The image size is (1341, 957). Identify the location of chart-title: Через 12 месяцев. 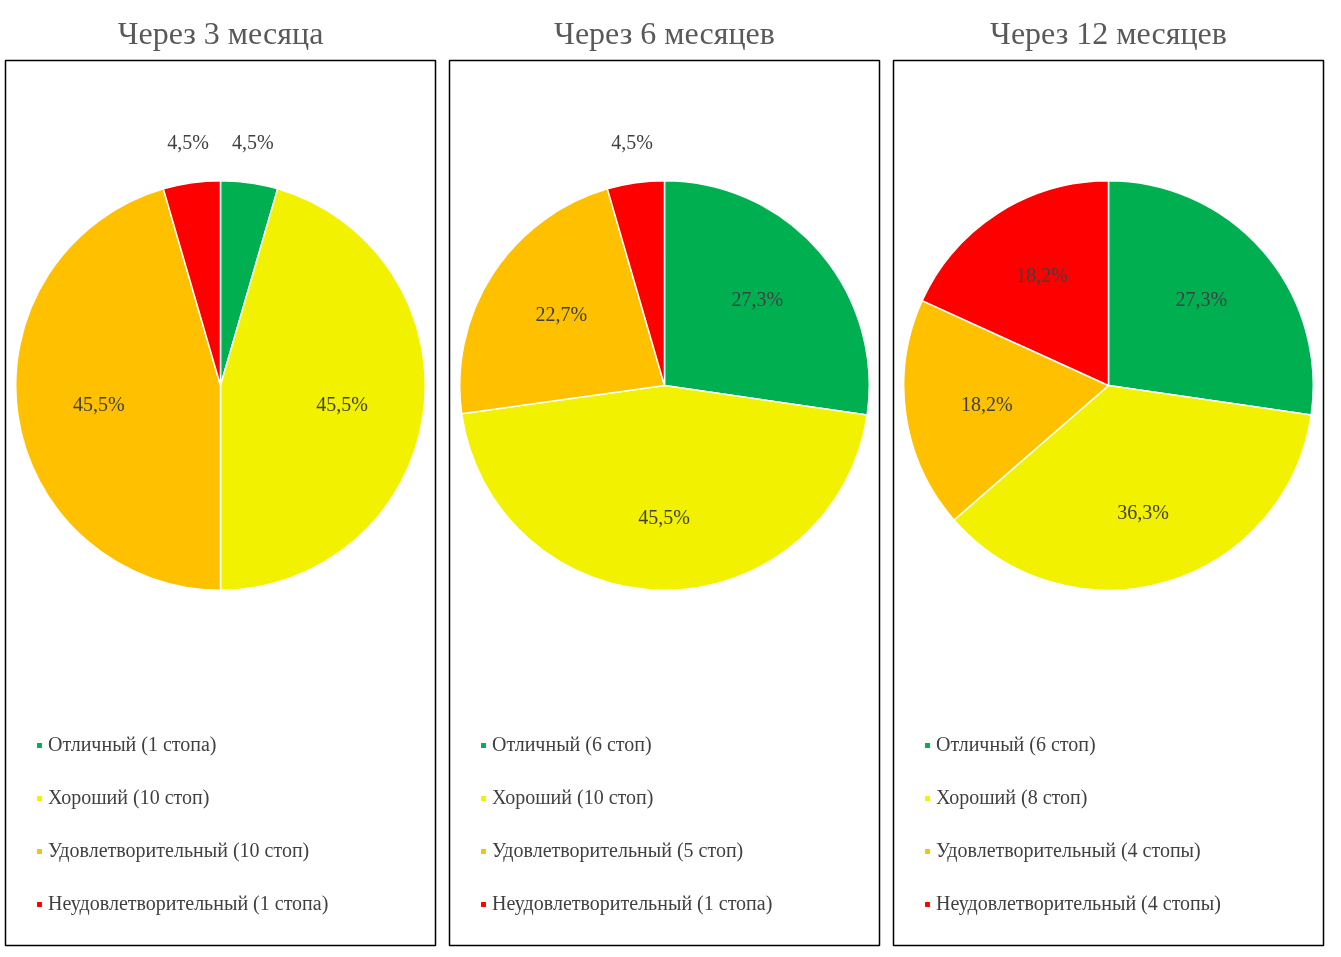
(1108, 32).